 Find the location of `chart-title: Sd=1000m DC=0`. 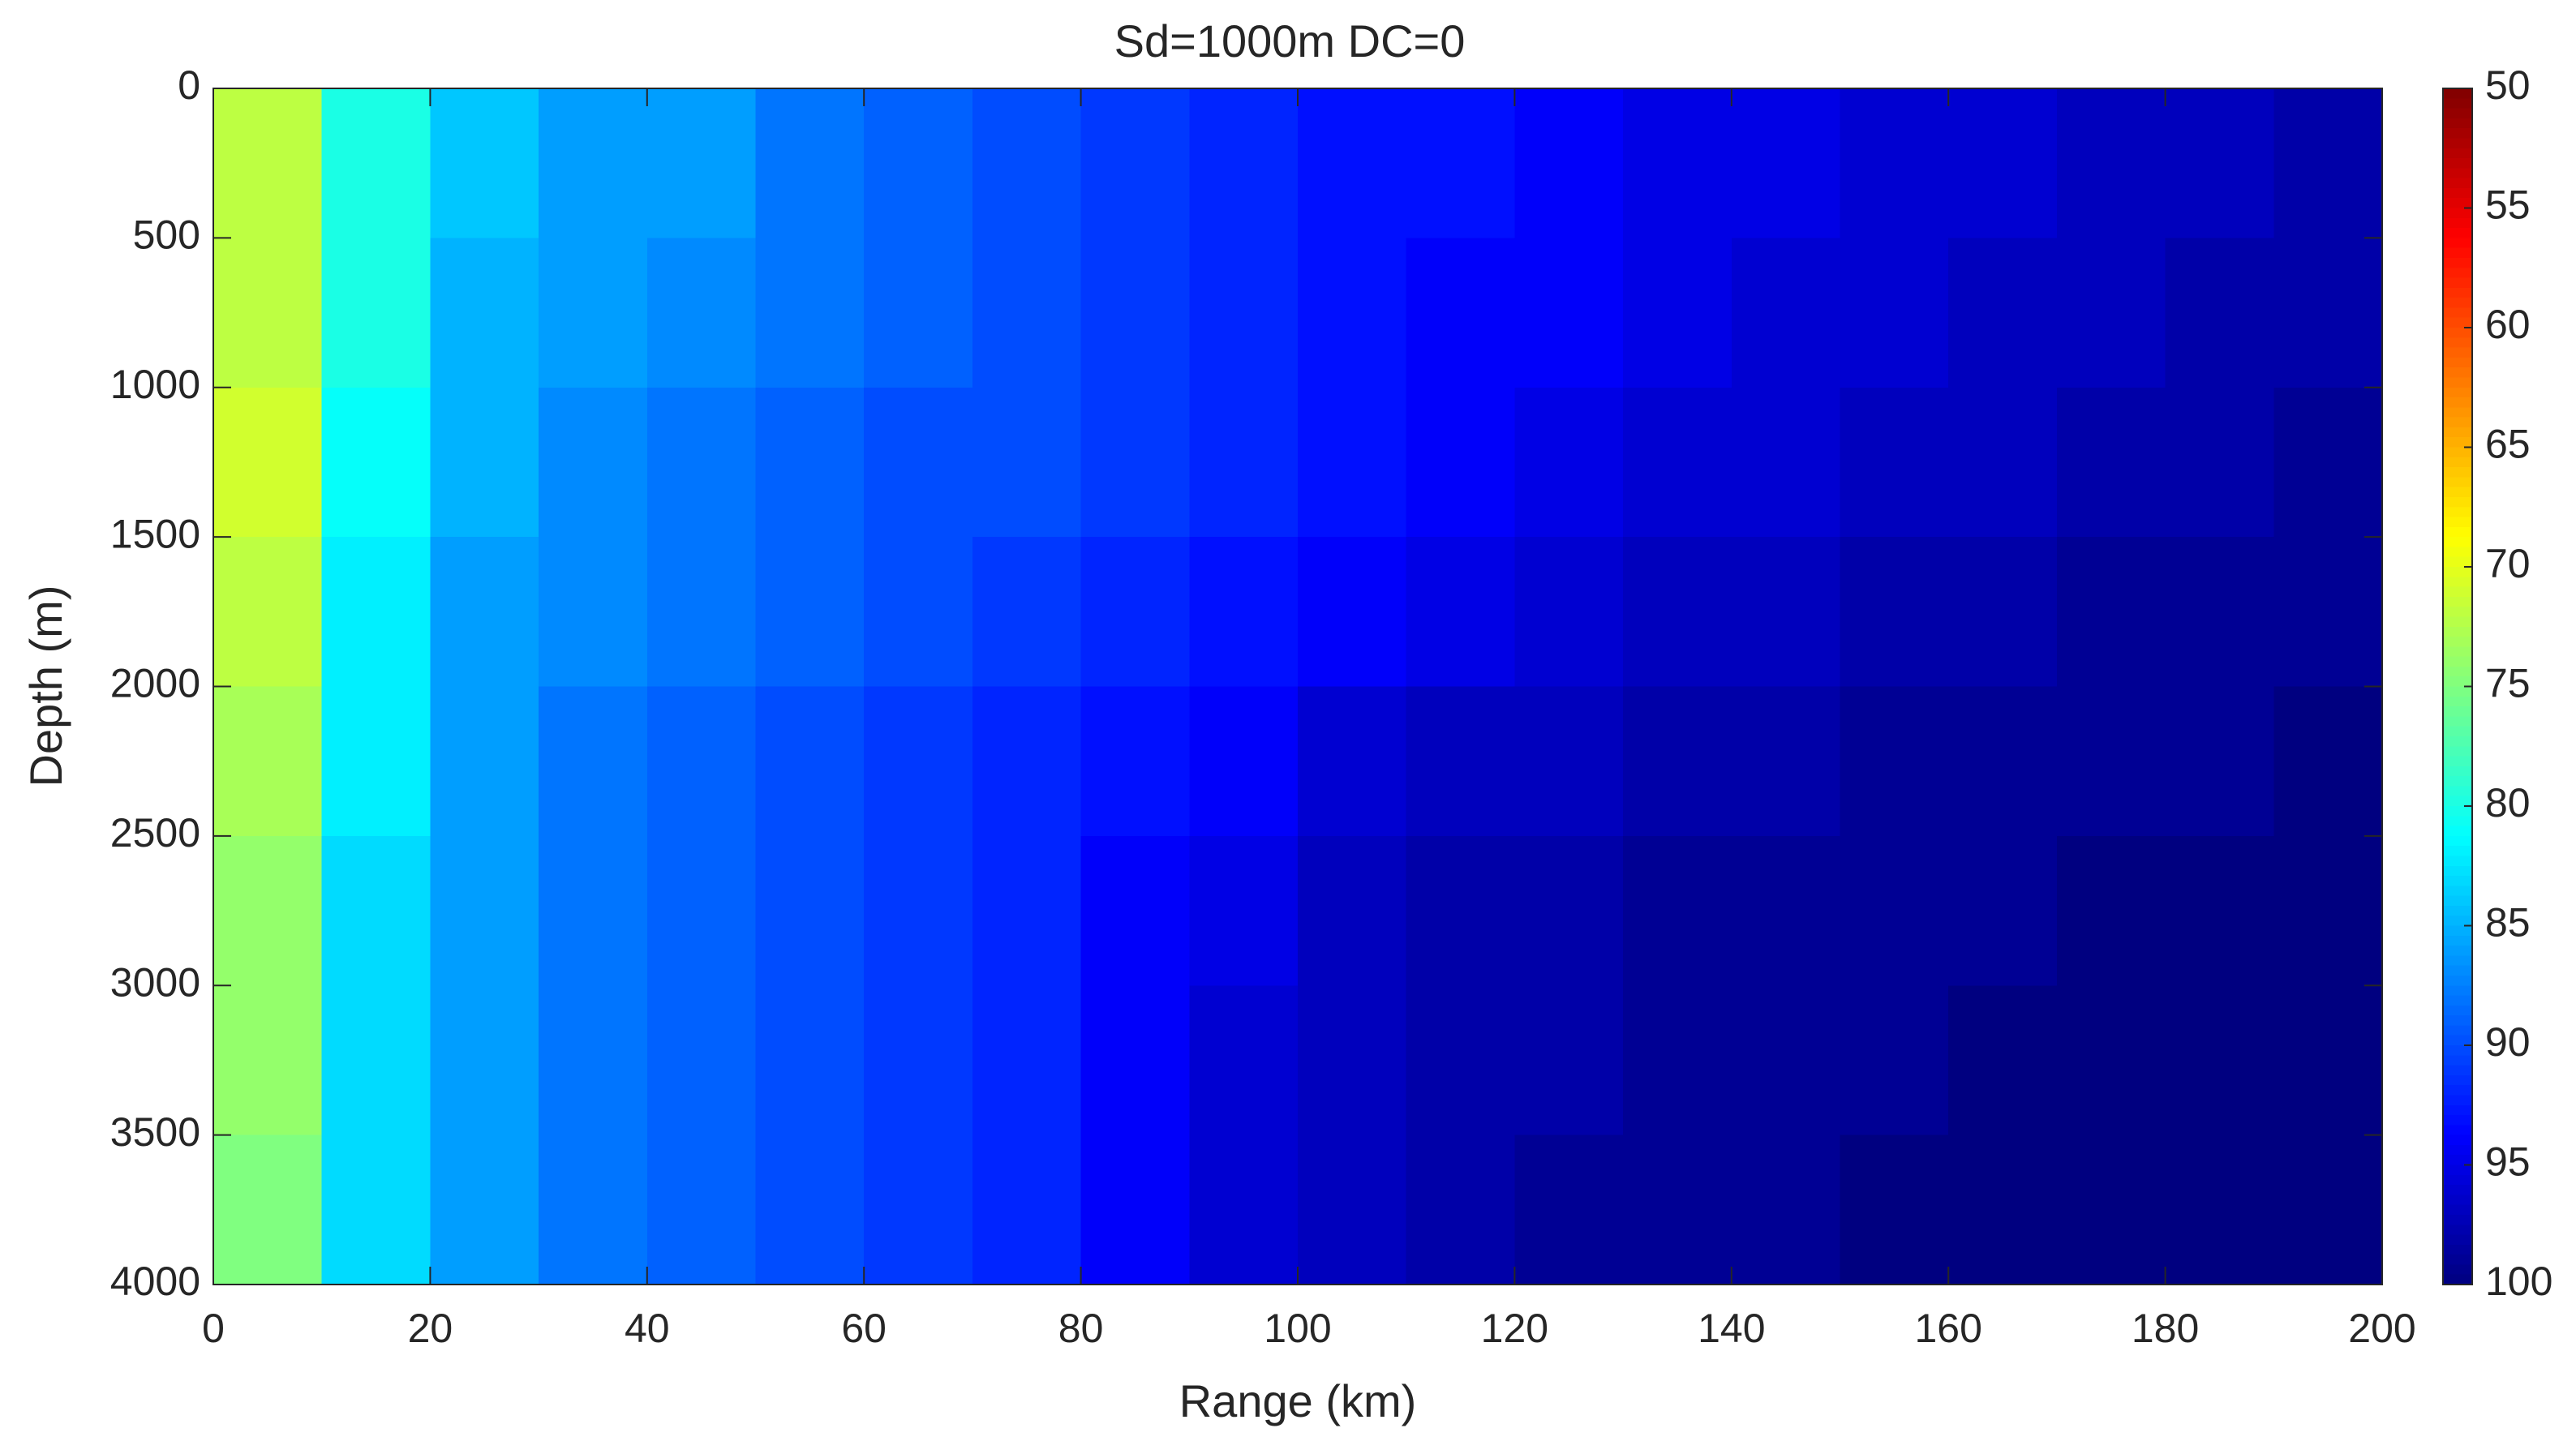

chart-title: Sd=1000m DC=0 is located at coordinates (1290, 40).